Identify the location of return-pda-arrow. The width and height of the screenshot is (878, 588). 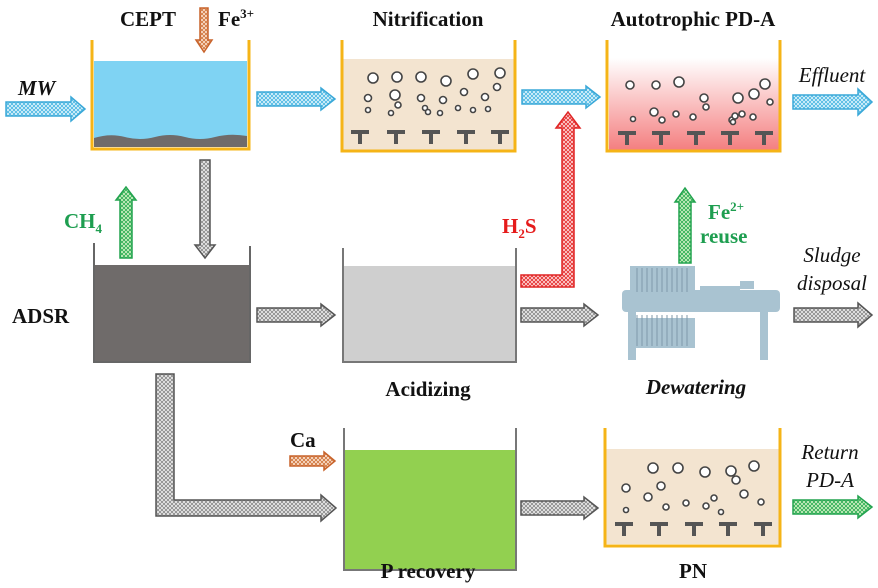
(833, 507).